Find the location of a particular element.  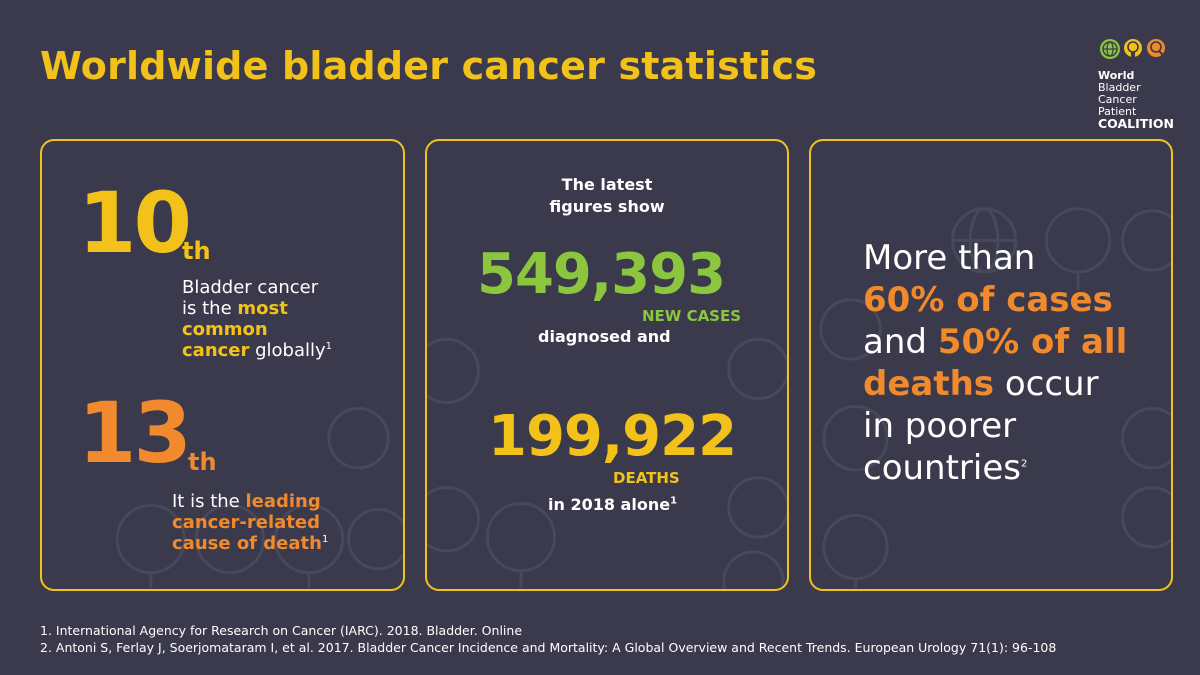

person-head-yellow-icon is located at coordinates (1133, 48).